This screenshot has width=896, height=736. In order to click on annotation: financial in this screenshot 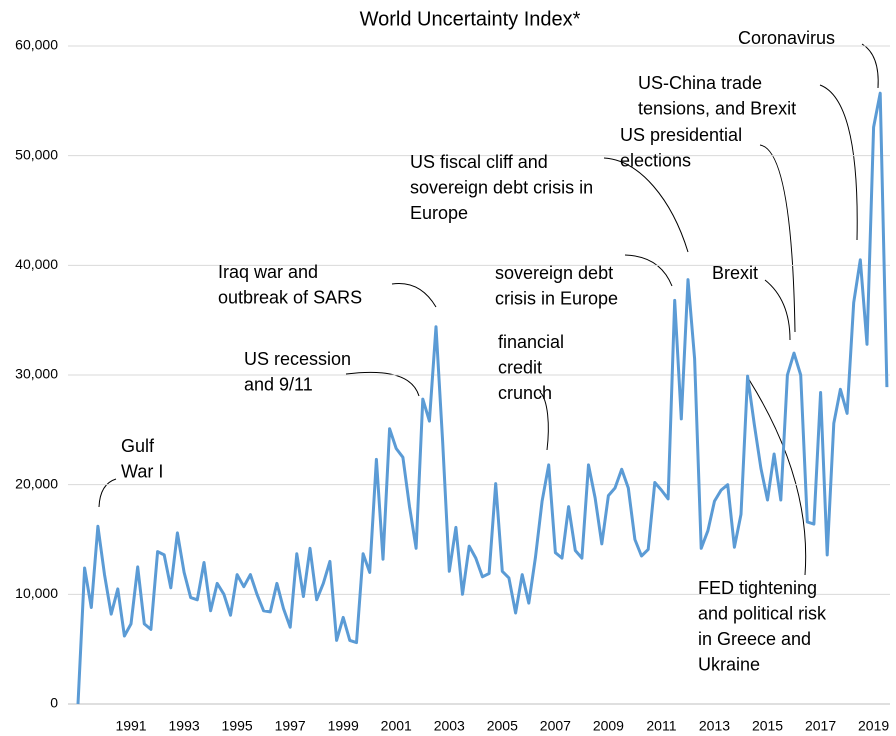, I will do `click(531, 342)`.